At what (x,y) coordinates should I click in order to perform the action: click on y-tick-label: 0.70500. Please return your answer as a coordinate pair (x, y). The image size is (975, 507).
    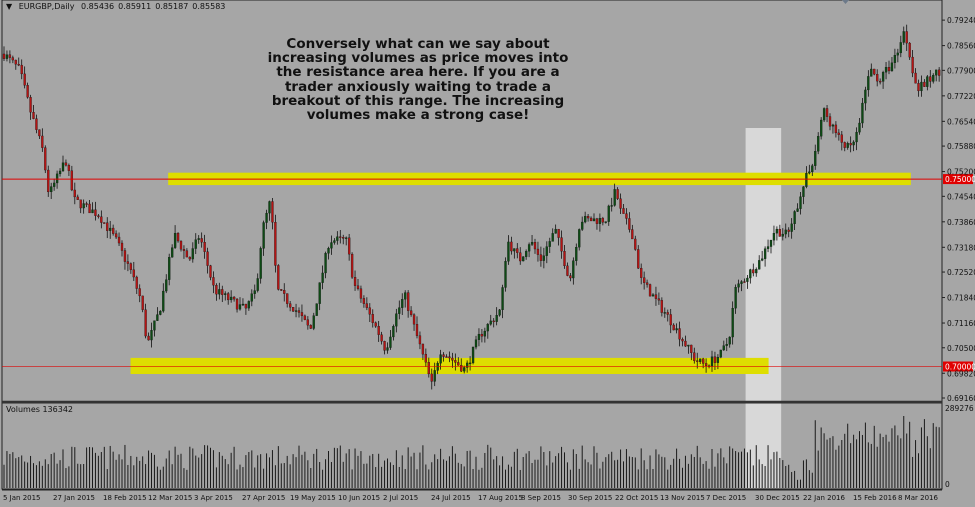
    Looking at the image, I should click on (961, 348).